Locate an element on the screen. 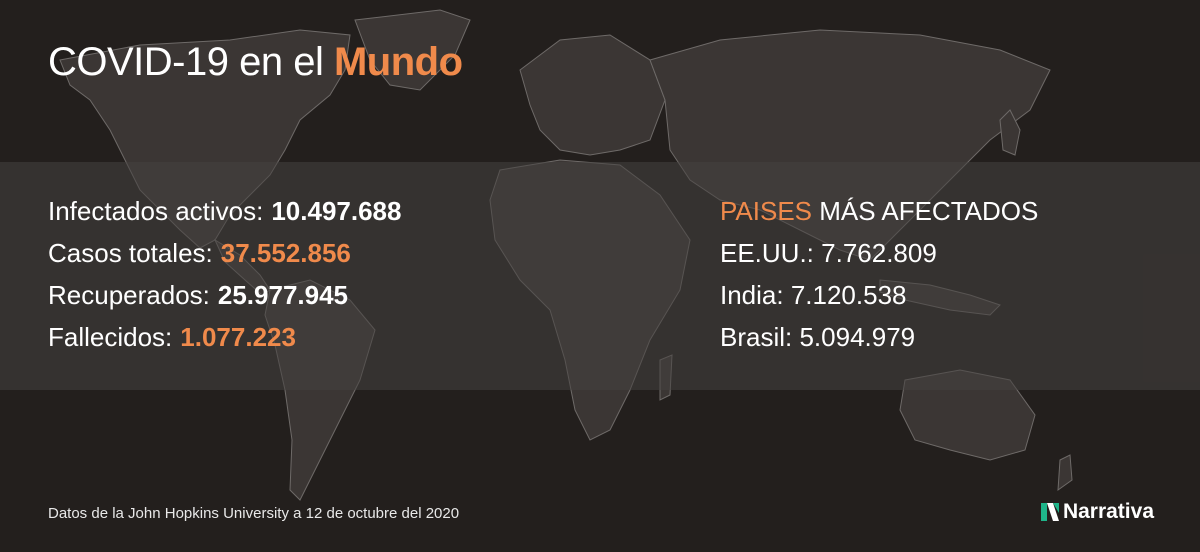 The height and width of the screenshot is (552, 1200). stat-value: 37.552.856 is located at coordinates (285, 253).